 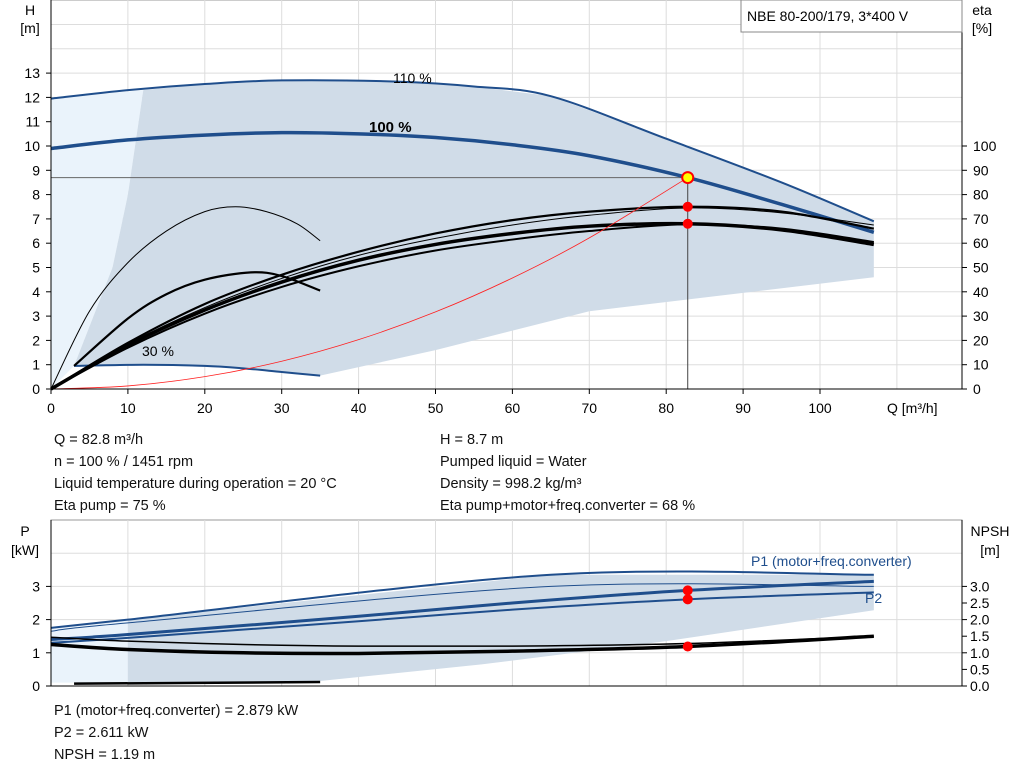 What do you see at coordinates (36, 243) in the screenshot?
I see `y-tick-label: 6` at bounding box center [36, 243].